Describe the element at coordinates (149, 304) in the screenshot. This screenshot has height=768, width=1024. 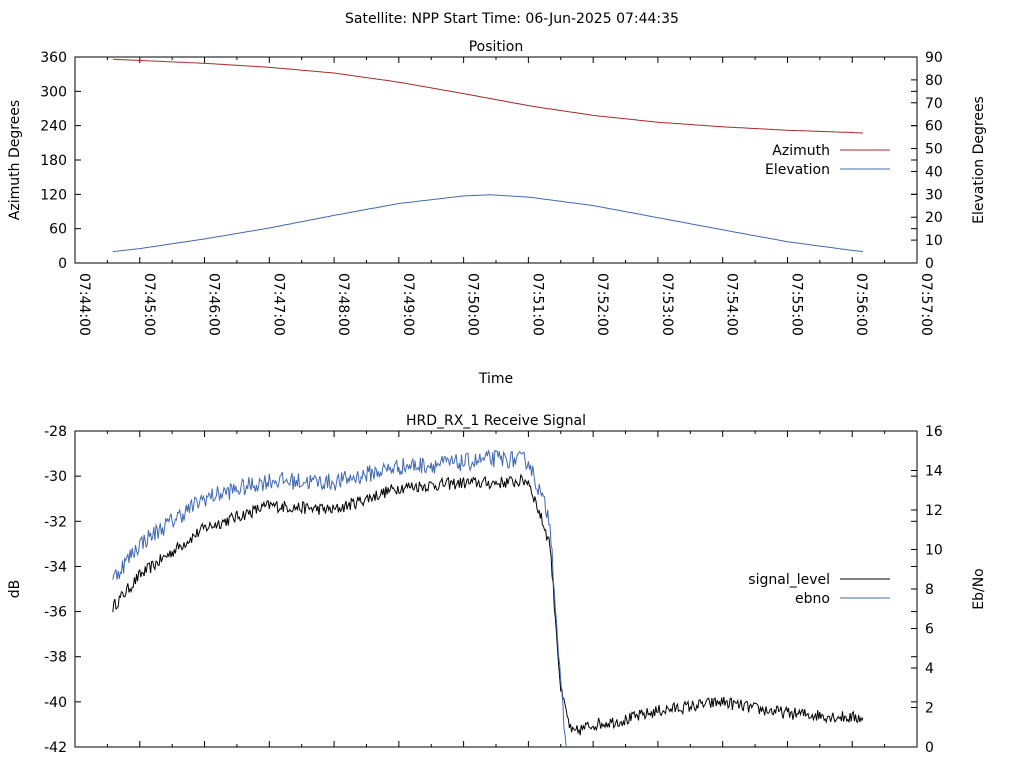
I see `x-tick-label: 07:45:00` at that location.